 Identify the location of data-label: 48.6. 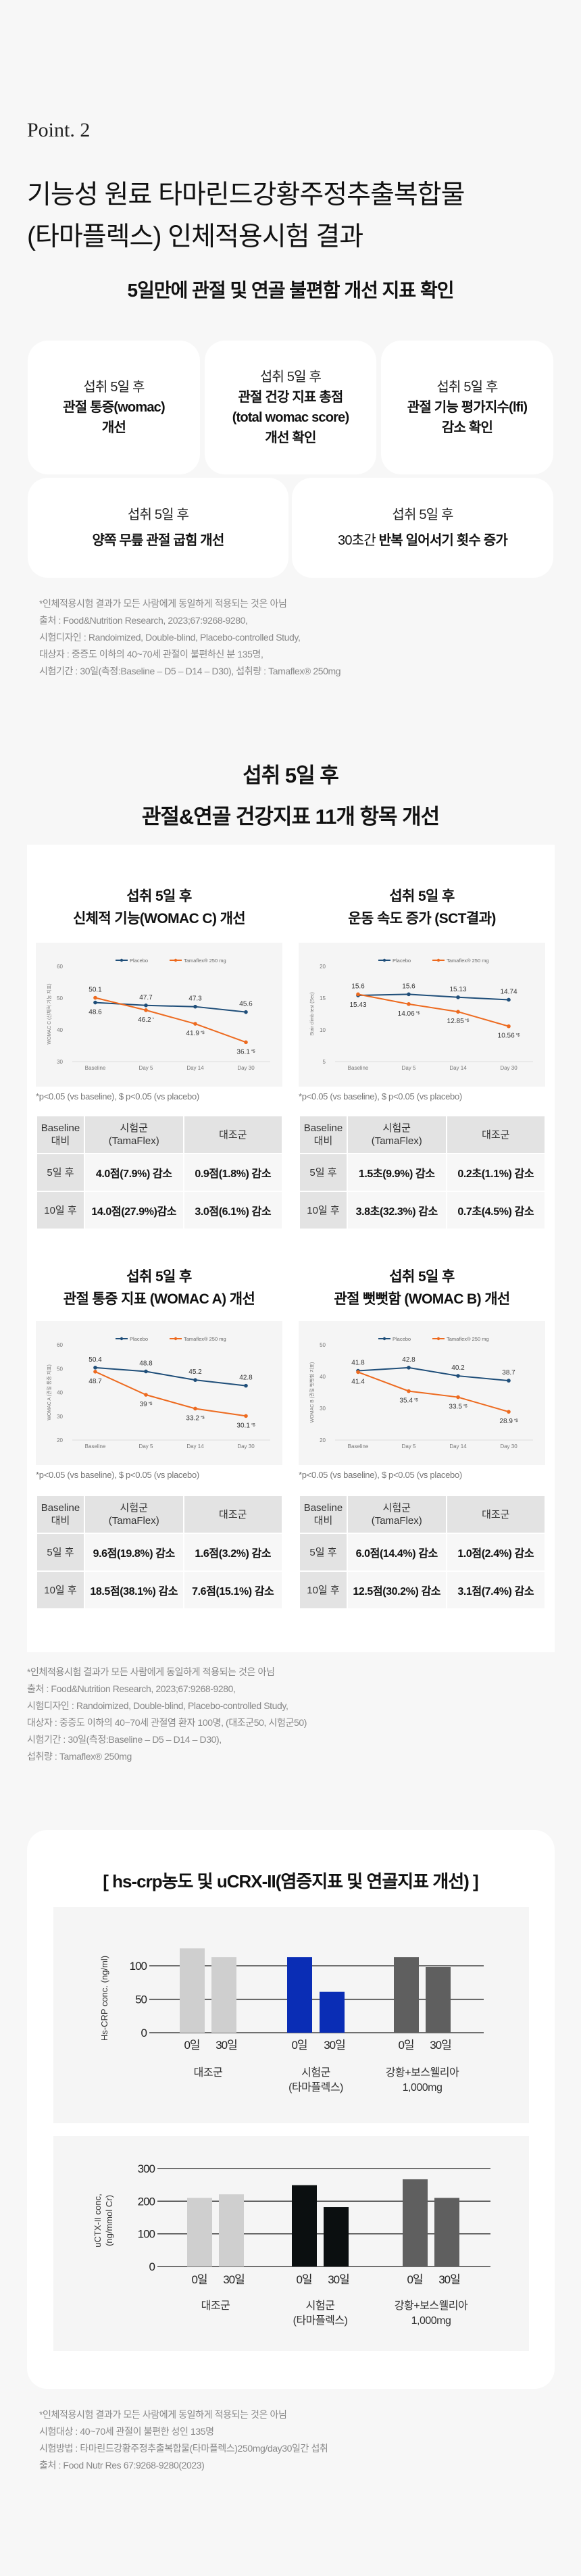
(95, 1013).